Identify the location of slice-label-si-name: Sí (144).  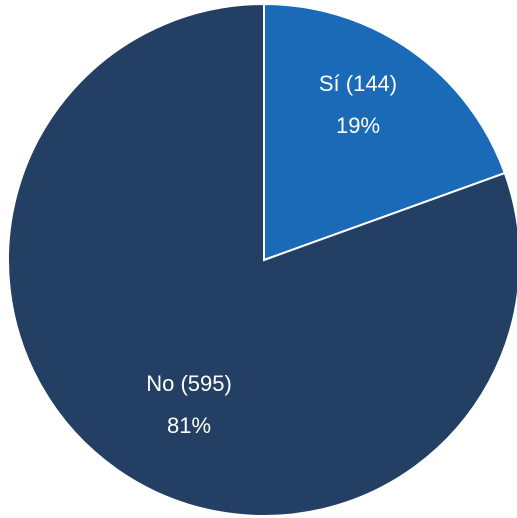
(358, 83).